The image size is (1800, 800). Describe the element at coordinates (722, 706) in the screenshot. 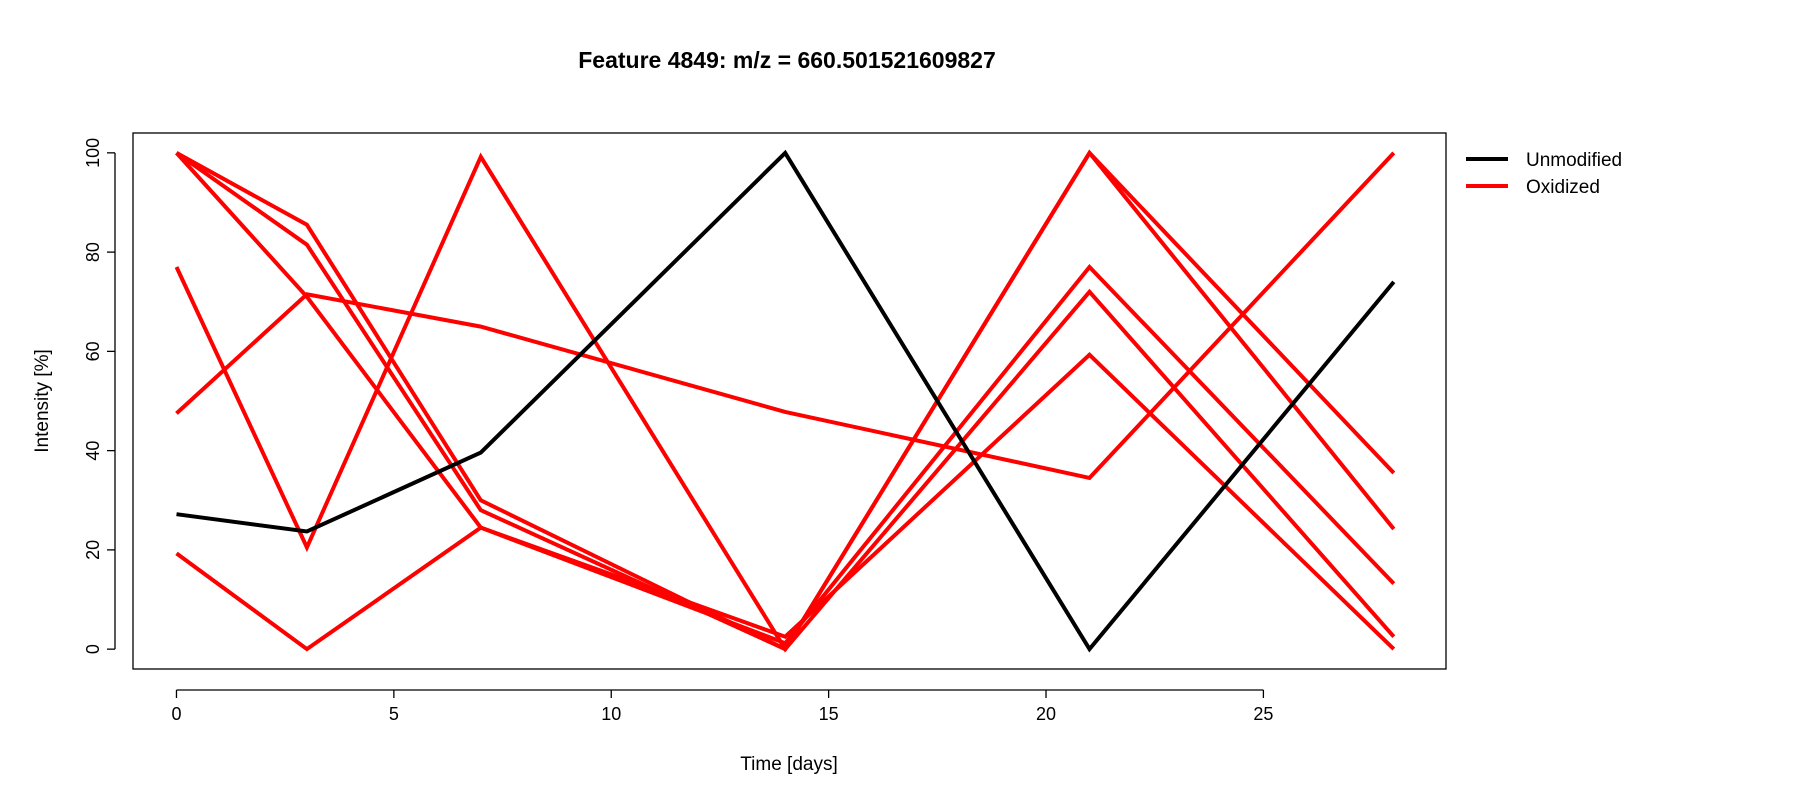

I see `x-axis: 0 5 10 15 20 25` at that location.